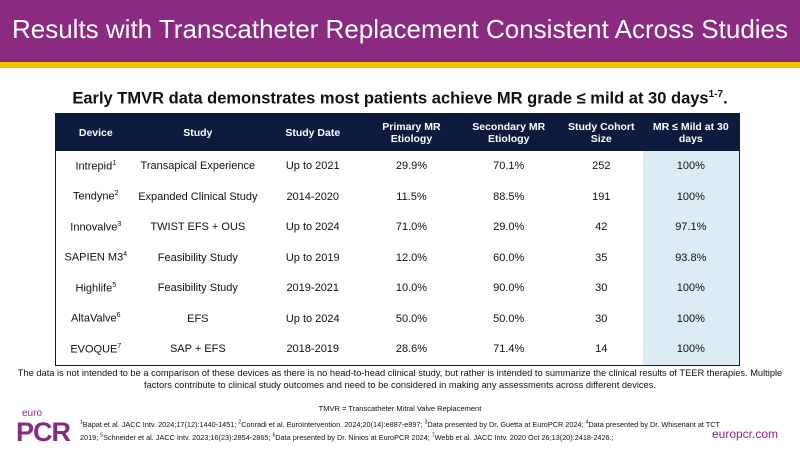  I want to click on table-cell: 29.0%, so click(509, 227).